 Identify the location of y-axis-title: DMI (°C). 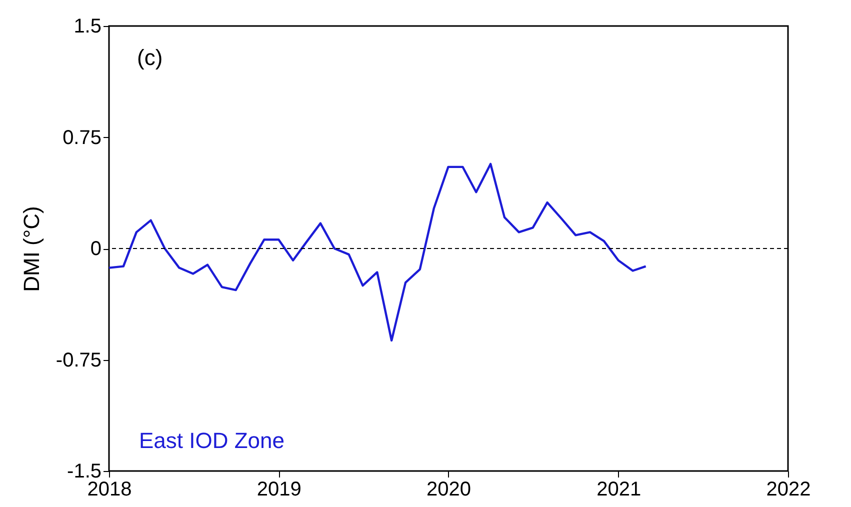
(31, 249).